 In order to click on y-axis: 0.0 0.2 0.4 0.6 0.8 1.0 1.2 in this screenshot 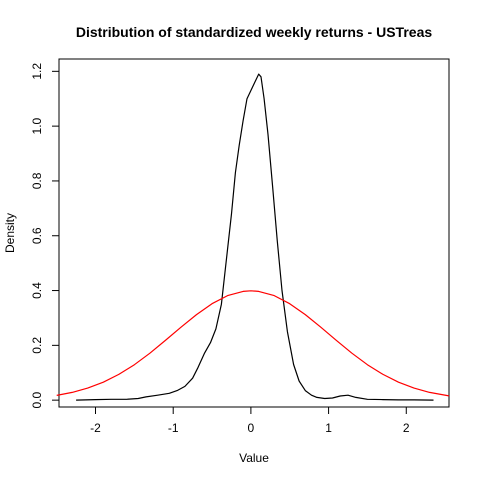, I will do `click(44, 235)`.